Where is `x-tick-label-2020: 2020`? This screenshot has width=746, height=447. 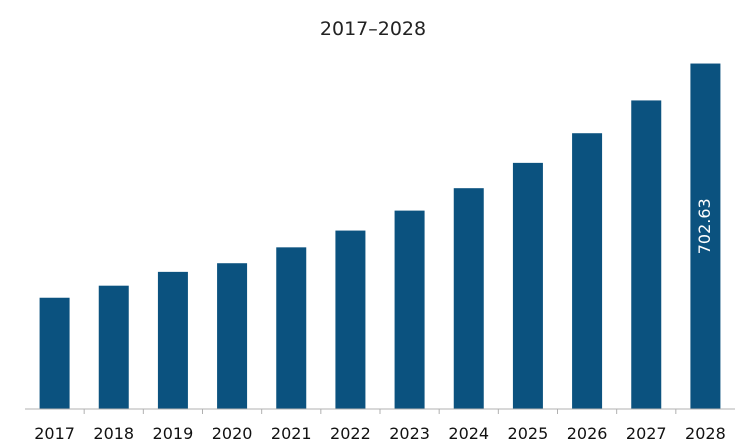
x-tick-label-2020: 2020 is located at coordinates (232, 433).